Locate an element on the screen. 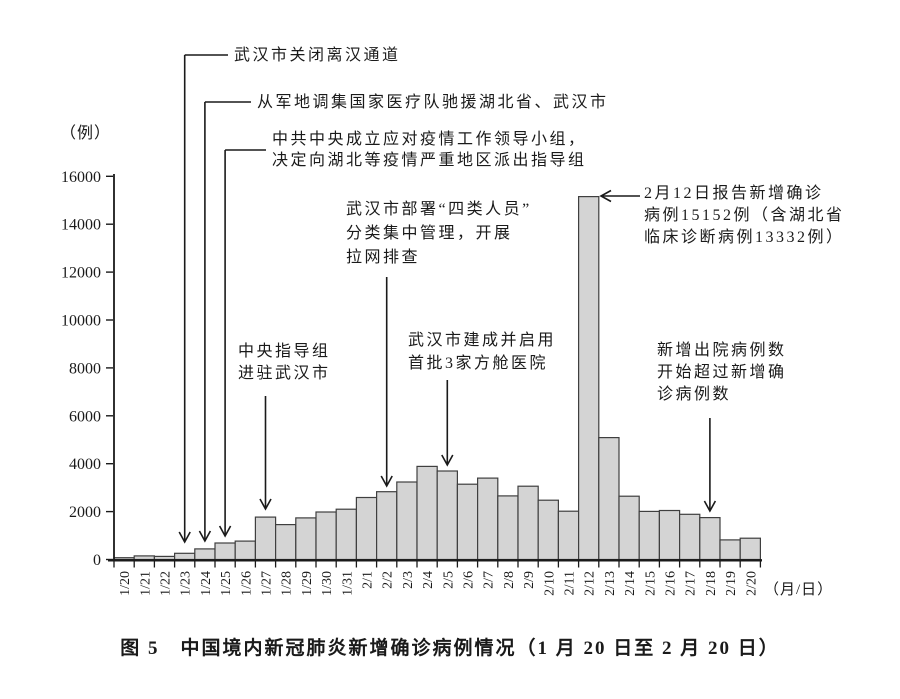 The image size is (900, 699). x-tick-label: 2/17 is located at coordinates (691, 583).